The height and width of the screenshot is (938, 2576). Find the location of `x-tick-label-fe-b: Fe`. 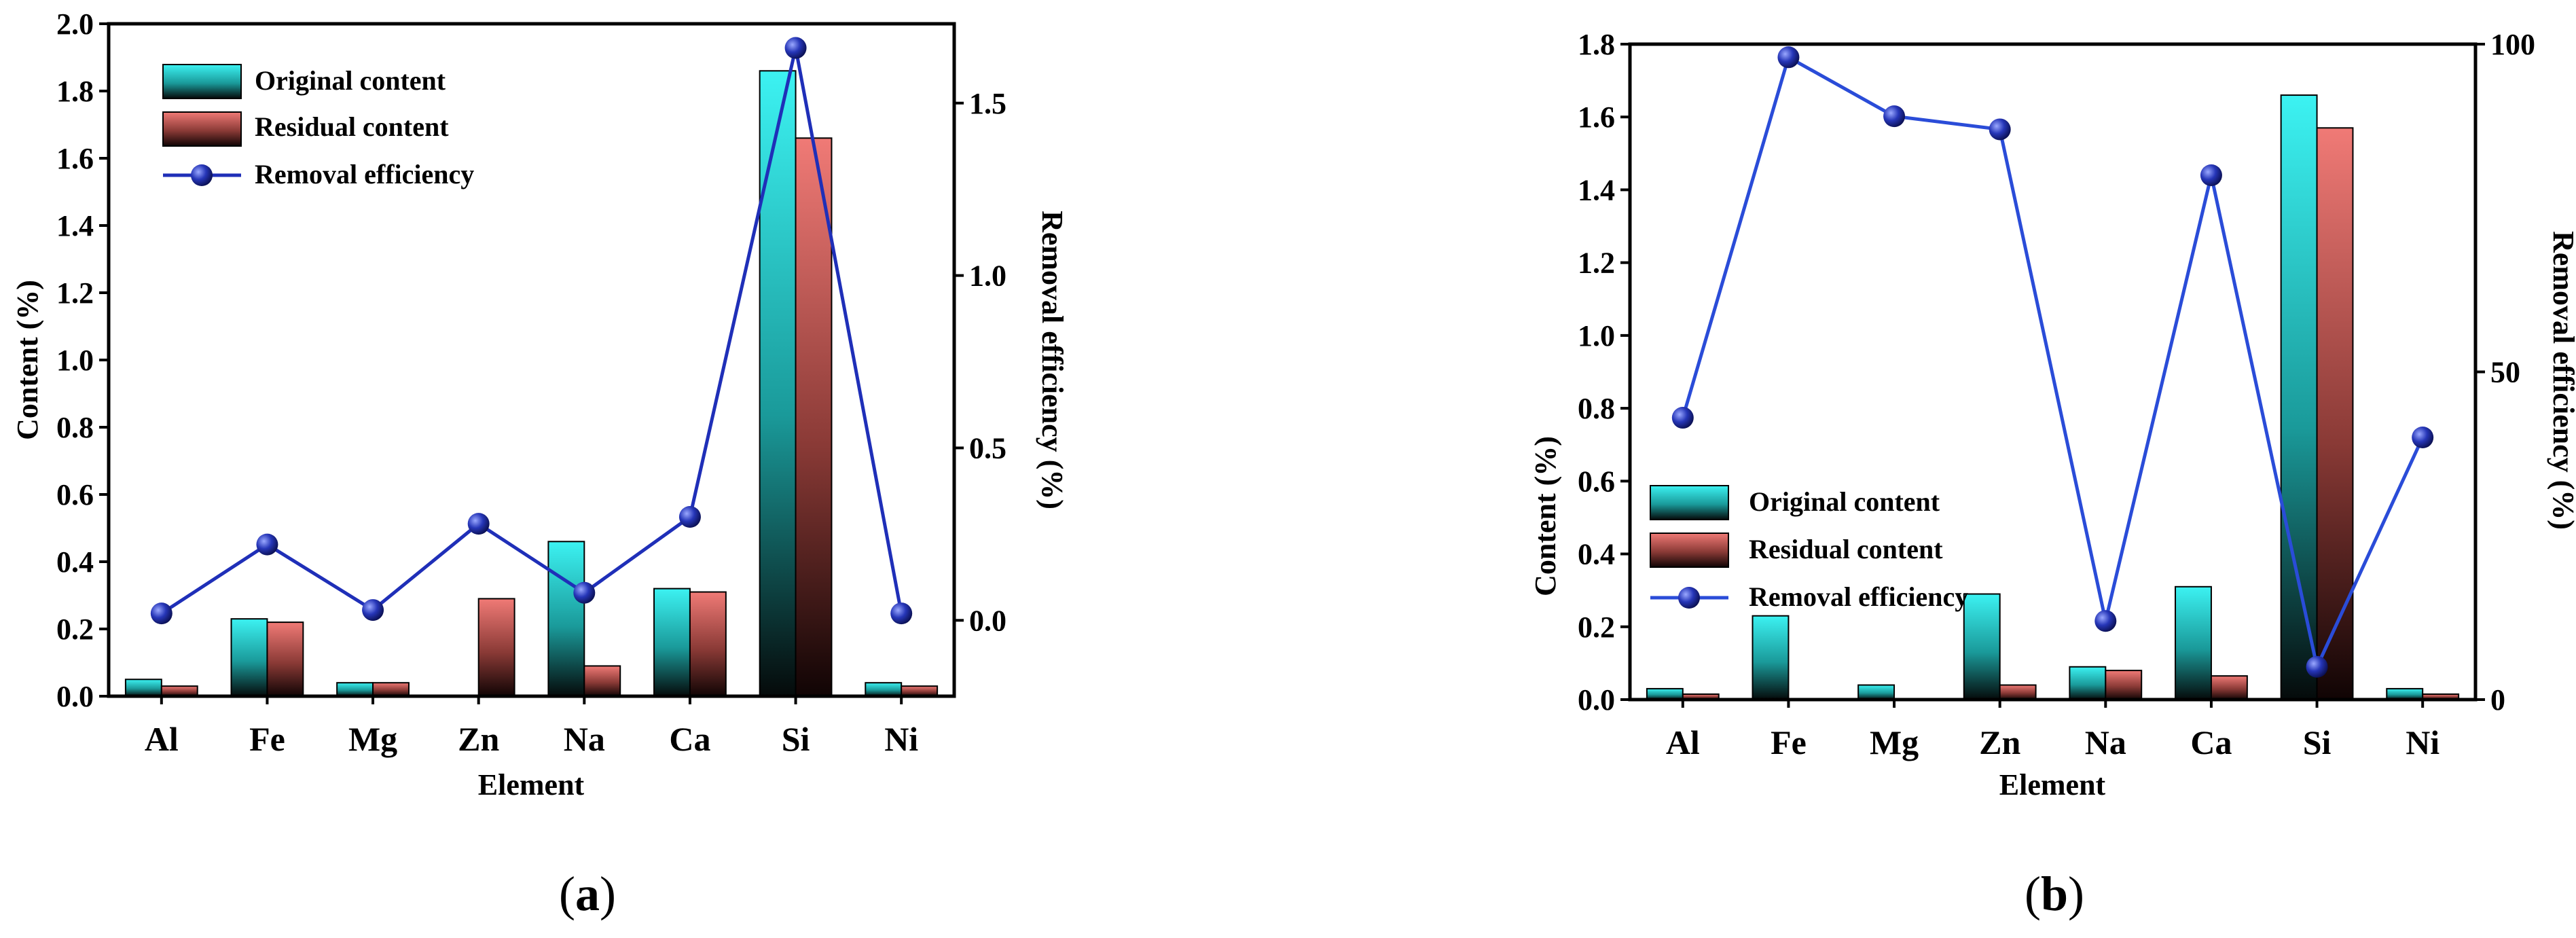

x-tick-label-fe-b: Fe is located at coordinates (1789, 742).